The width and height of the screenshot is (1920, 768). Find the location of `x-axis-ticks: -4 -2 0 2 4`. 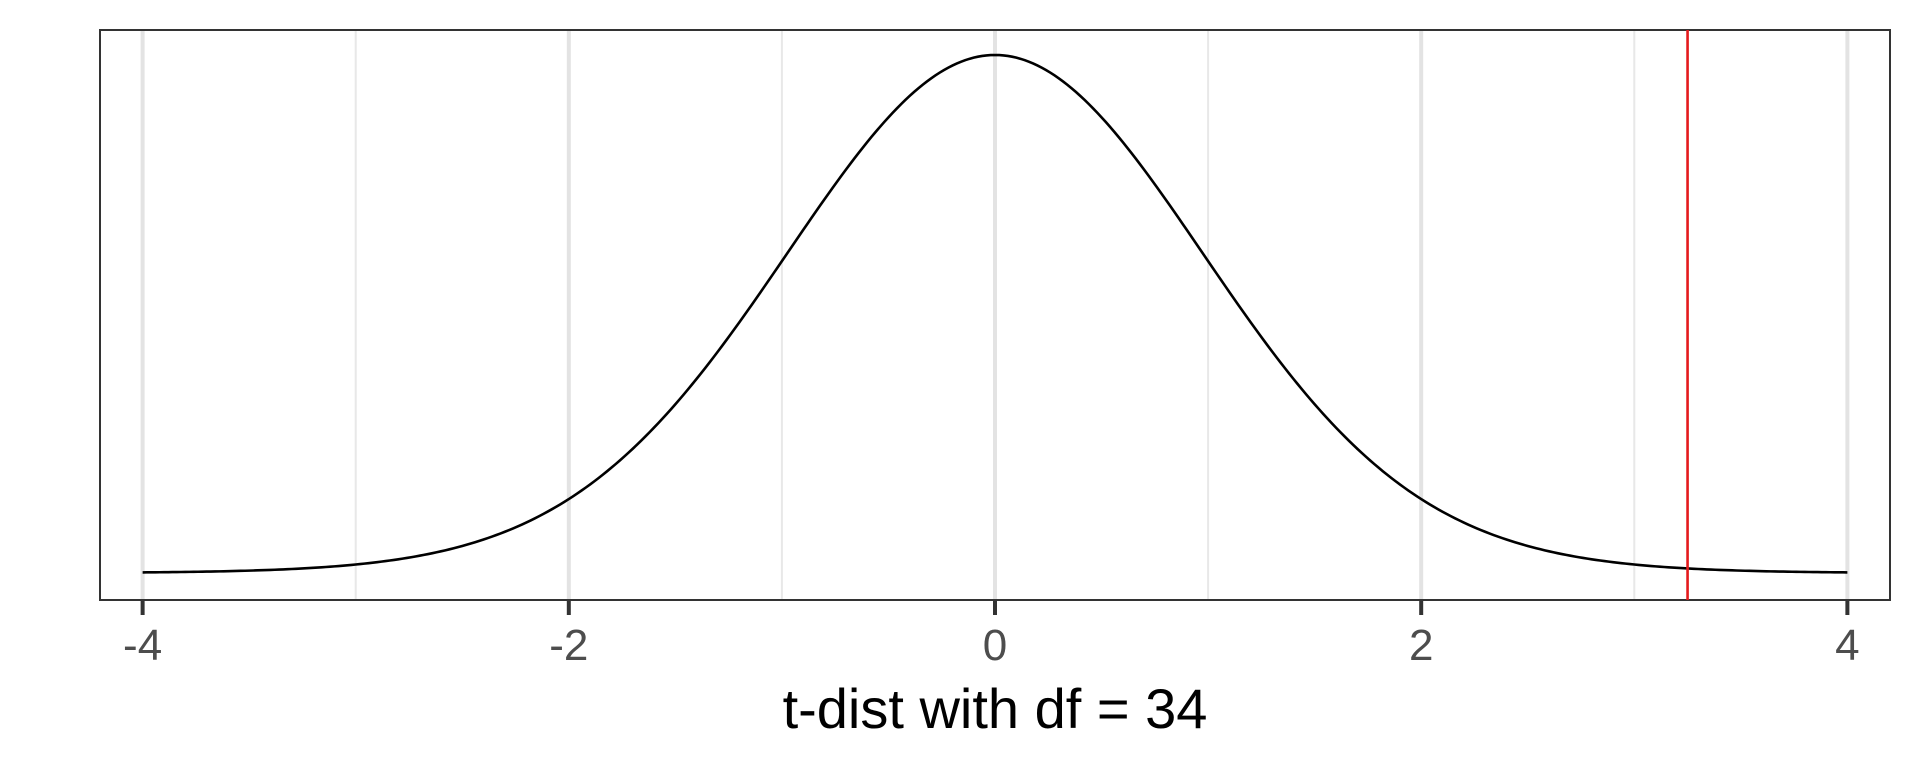

x-axis-ticks: -4 -2 0 2 4 is located at coordinates (991, 635).